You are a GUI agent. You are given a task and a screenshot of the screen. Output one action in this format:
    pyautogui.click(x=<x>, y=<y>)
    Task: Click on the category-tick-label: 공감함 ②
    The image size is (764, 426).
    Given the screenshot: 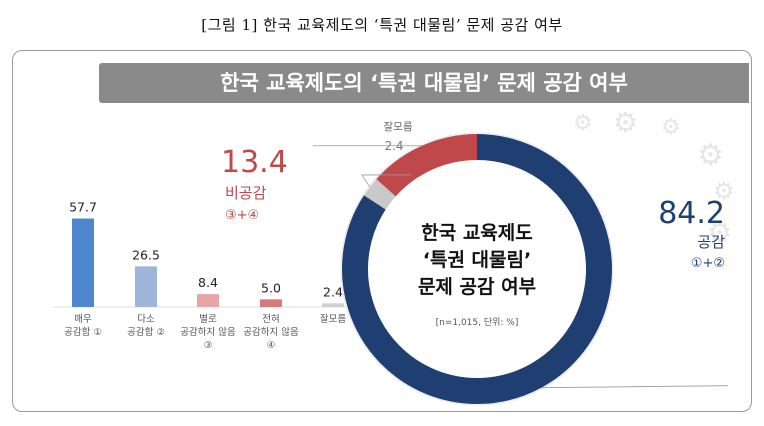 What is the action you would take?
    pyautogui.click(x=146, y=332)
    